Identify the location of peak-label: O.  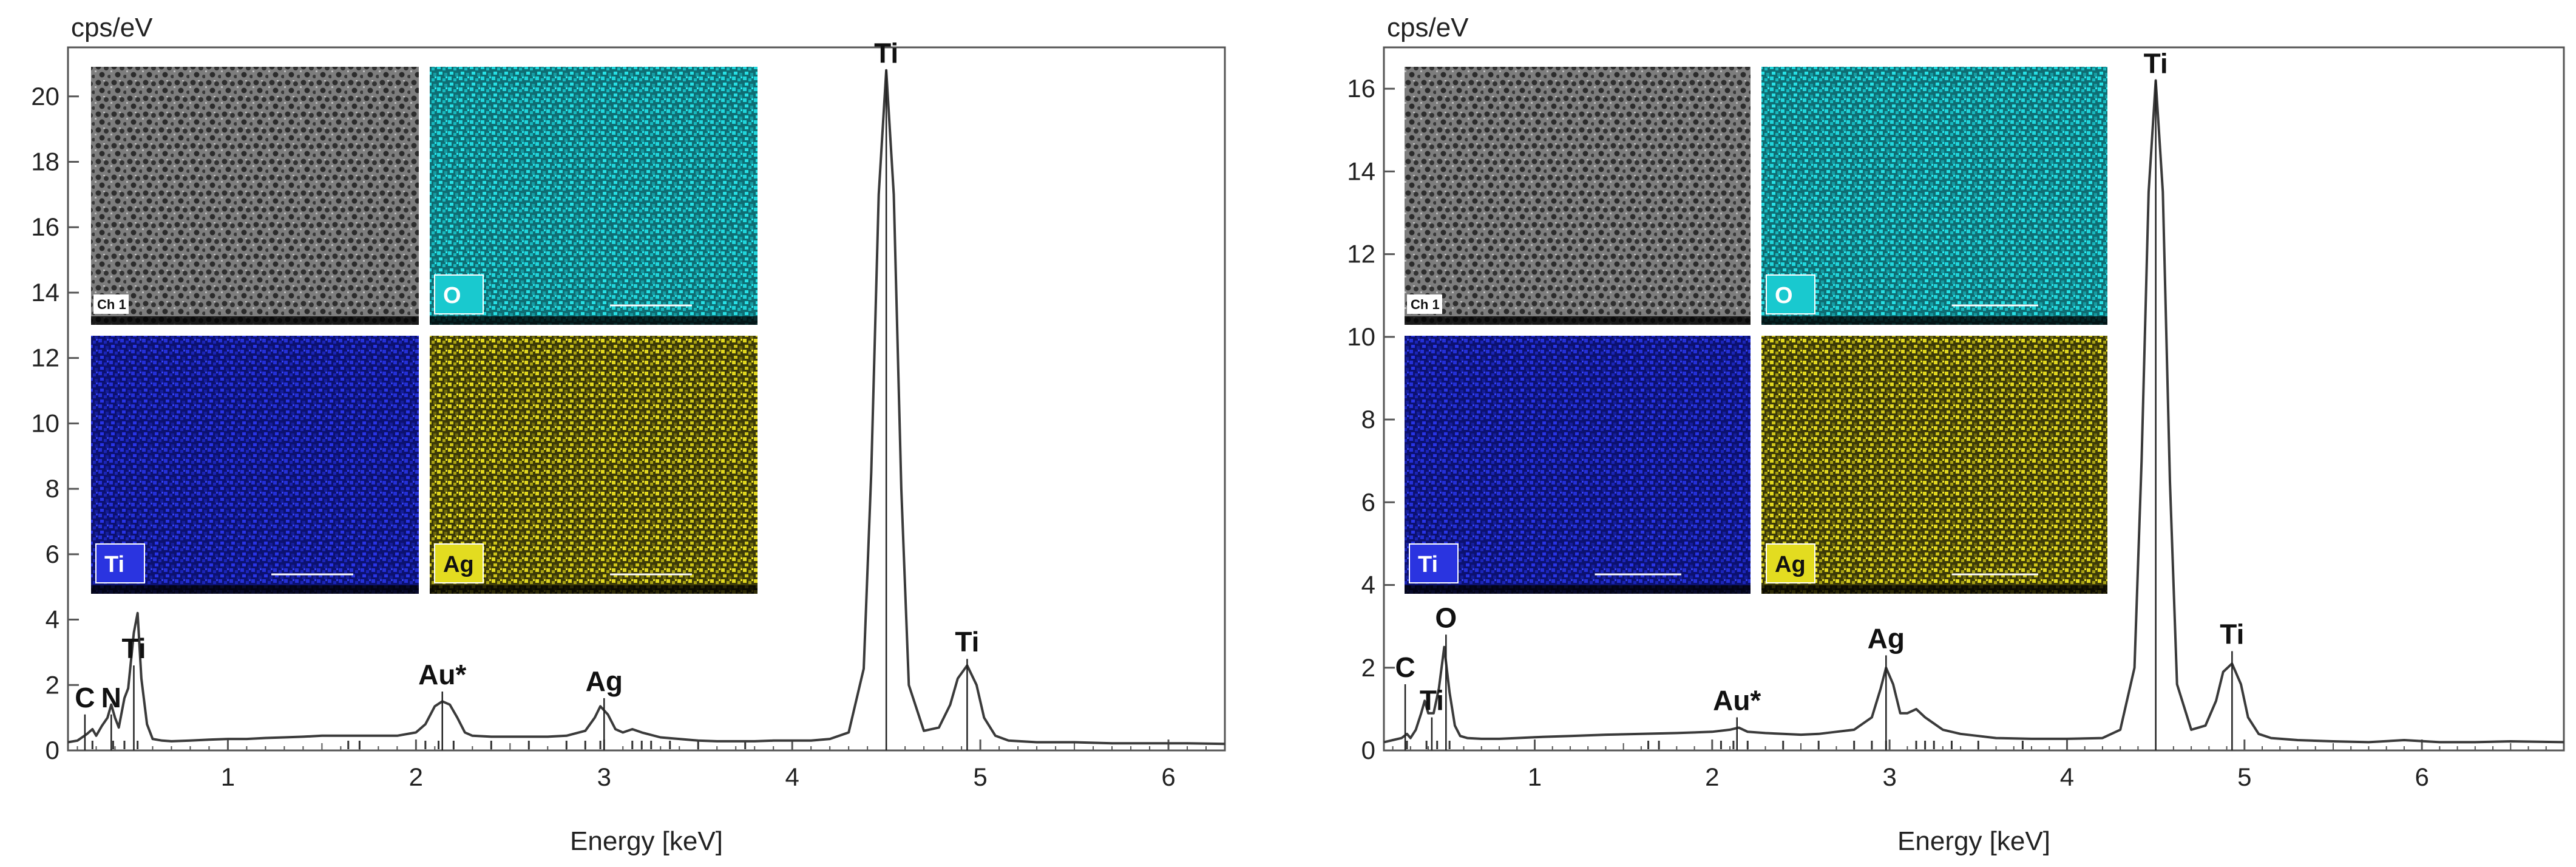
(1446, 617).